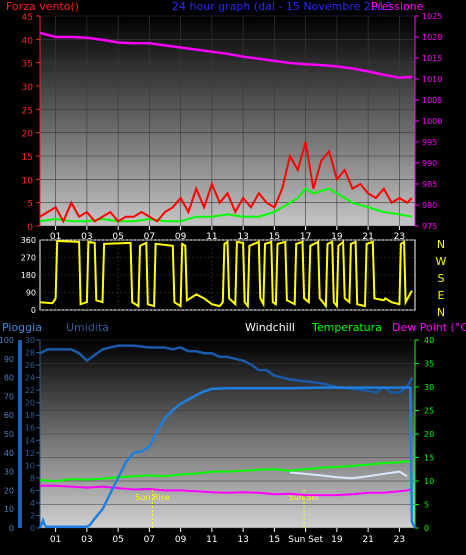 Image resolution: width=466 pixels, height=555 pixels. I want to click on hour-tick-label: Sun Set, so click(305, 540).